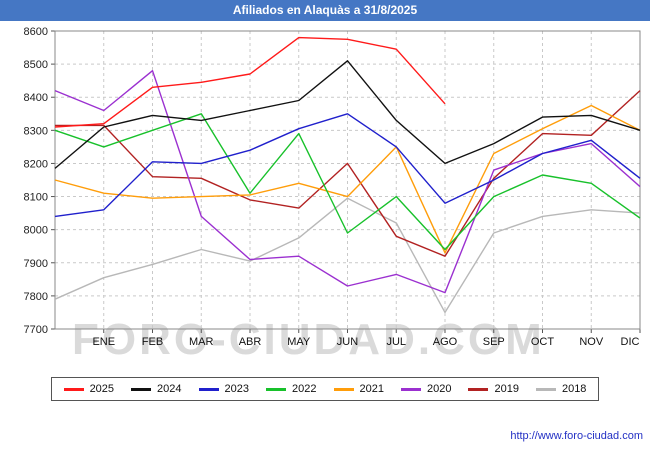 The image size is (650, 450). I want to click on svg-text: 8000, so click(36, 231).